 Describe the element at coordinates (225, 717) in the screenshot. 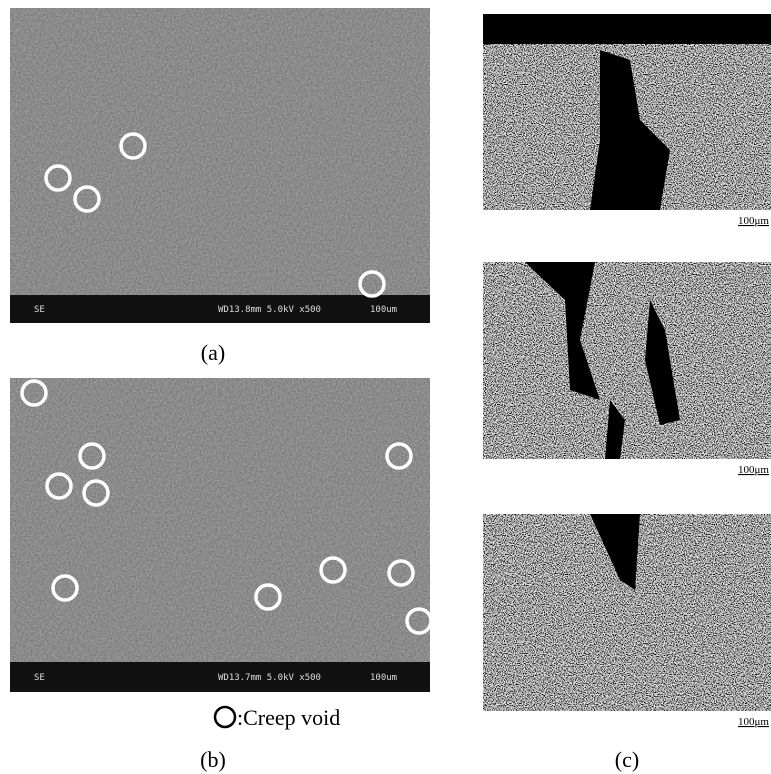

I see `legend-symbol` at that location.